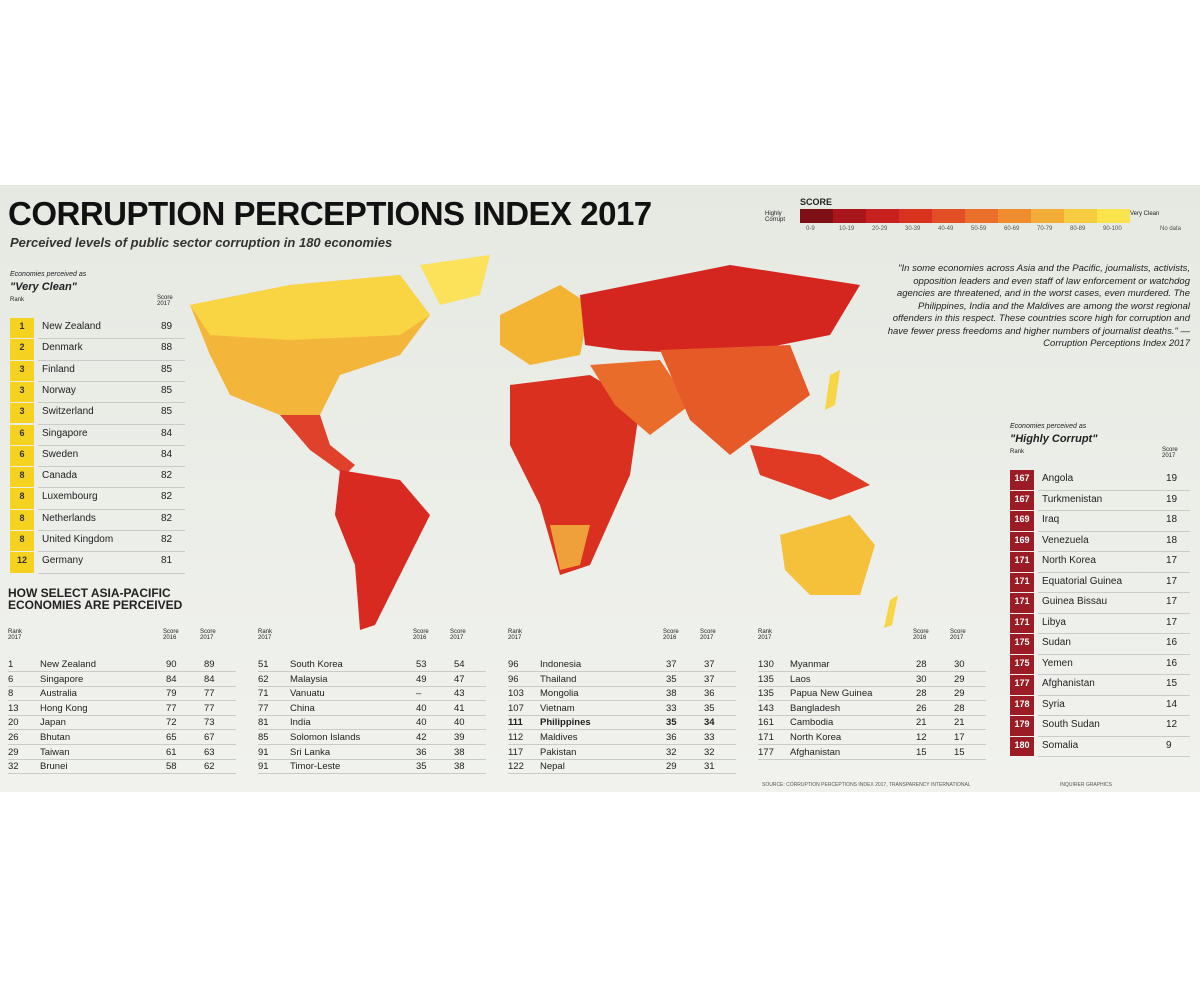 The image size is (1200, 981). I want to click on country: Canada, so click(60, 476).